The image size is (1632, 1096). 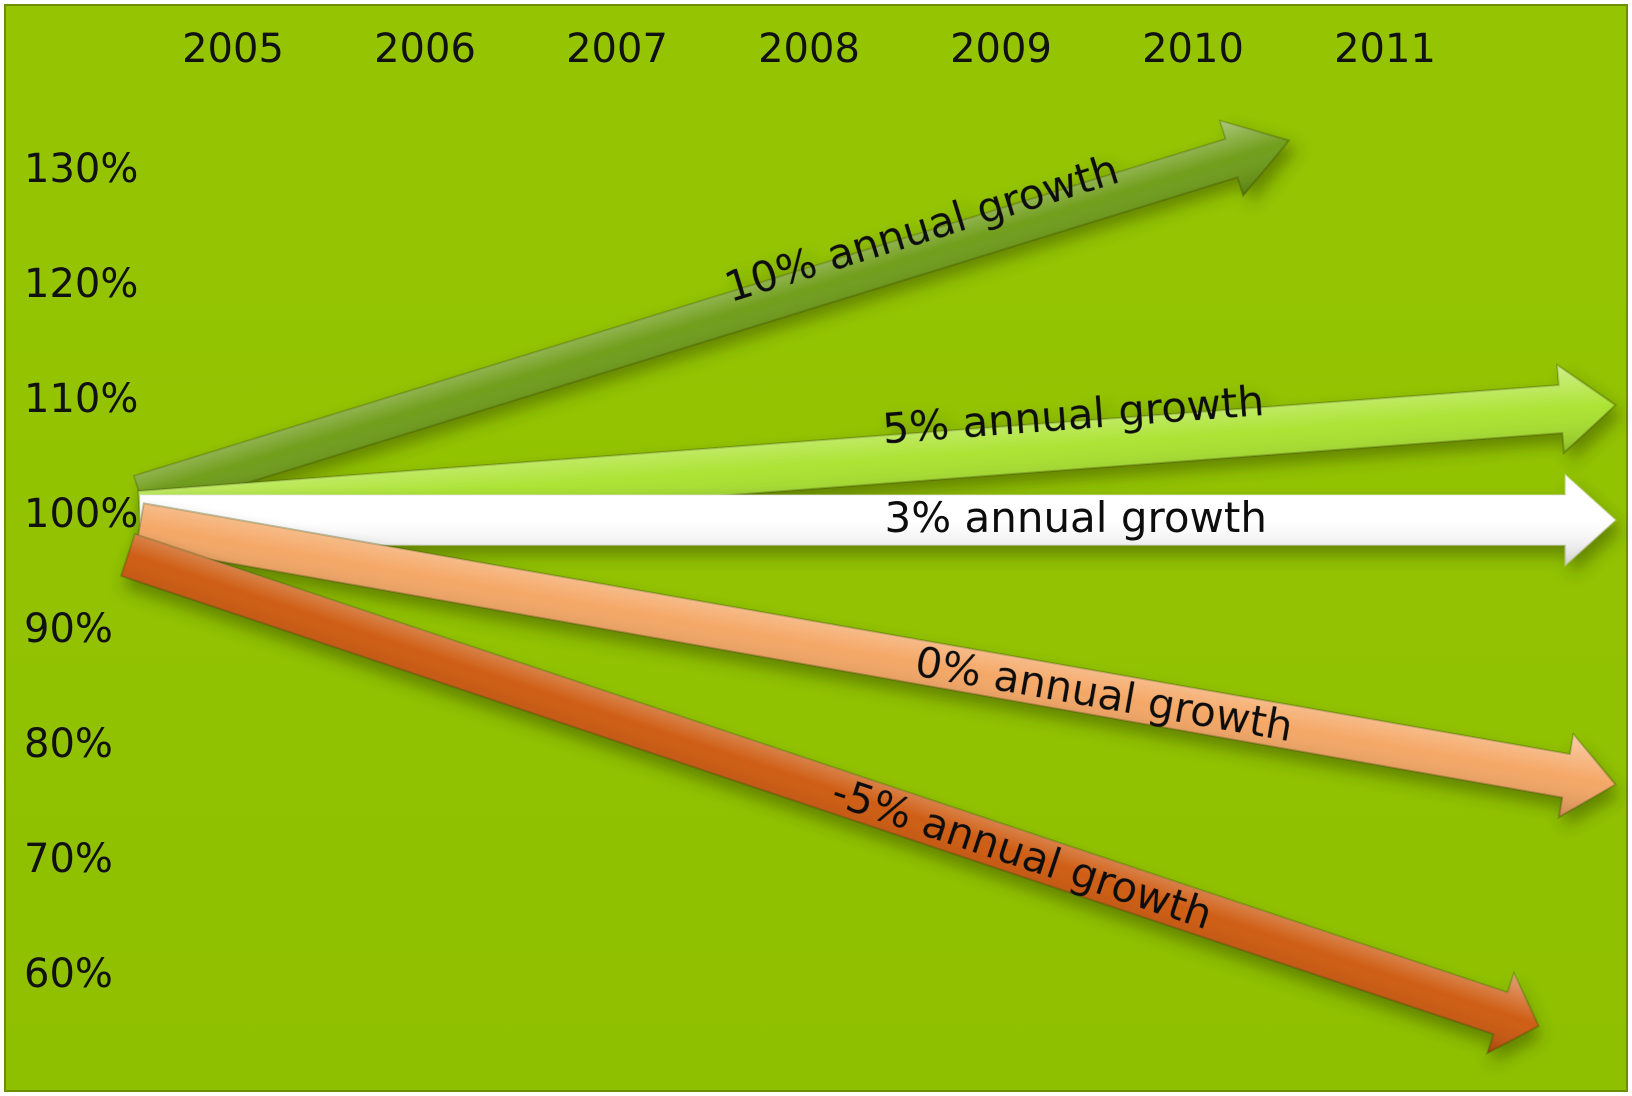 What do you see at coordinates (81, 399) in the screenshot?
I see `y-tick-label: 110%` at bounding box center [81, 399].